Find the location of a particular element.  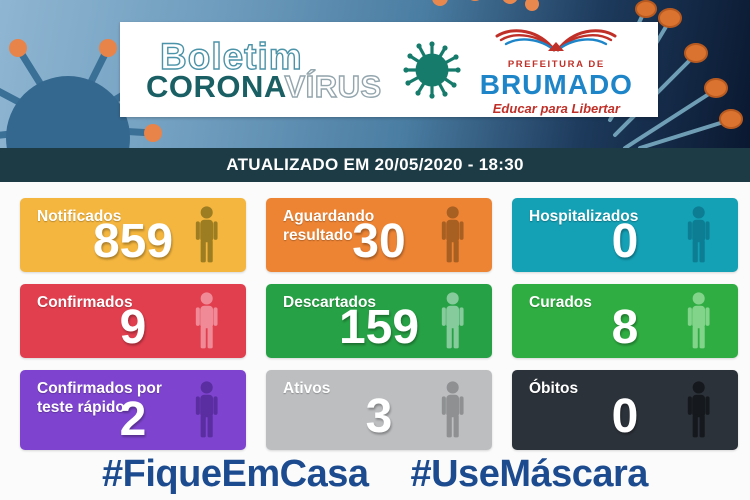

stat-card-aguardando-resultado: Aguardando resultado 30 is located at coordinates (379, 235).